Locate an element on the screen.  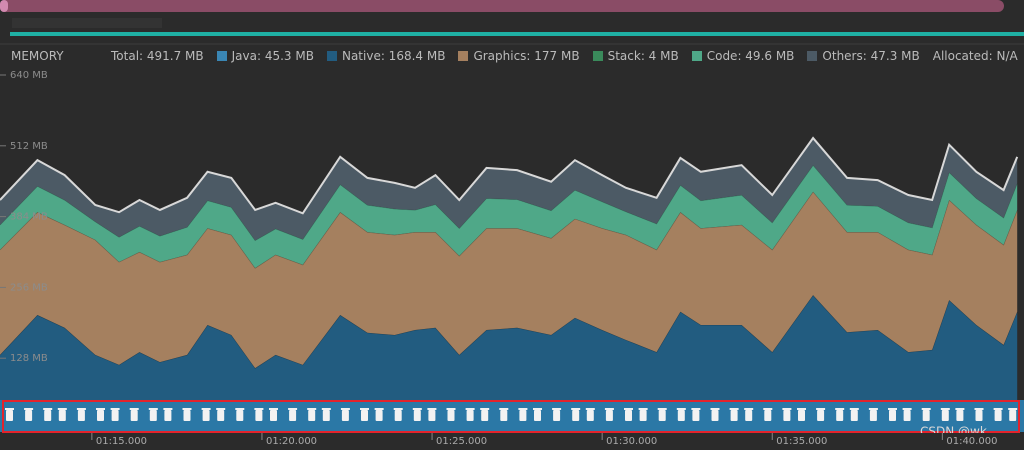
legend-label: Total: 491.7 MB is located at coordinates (157, 56).